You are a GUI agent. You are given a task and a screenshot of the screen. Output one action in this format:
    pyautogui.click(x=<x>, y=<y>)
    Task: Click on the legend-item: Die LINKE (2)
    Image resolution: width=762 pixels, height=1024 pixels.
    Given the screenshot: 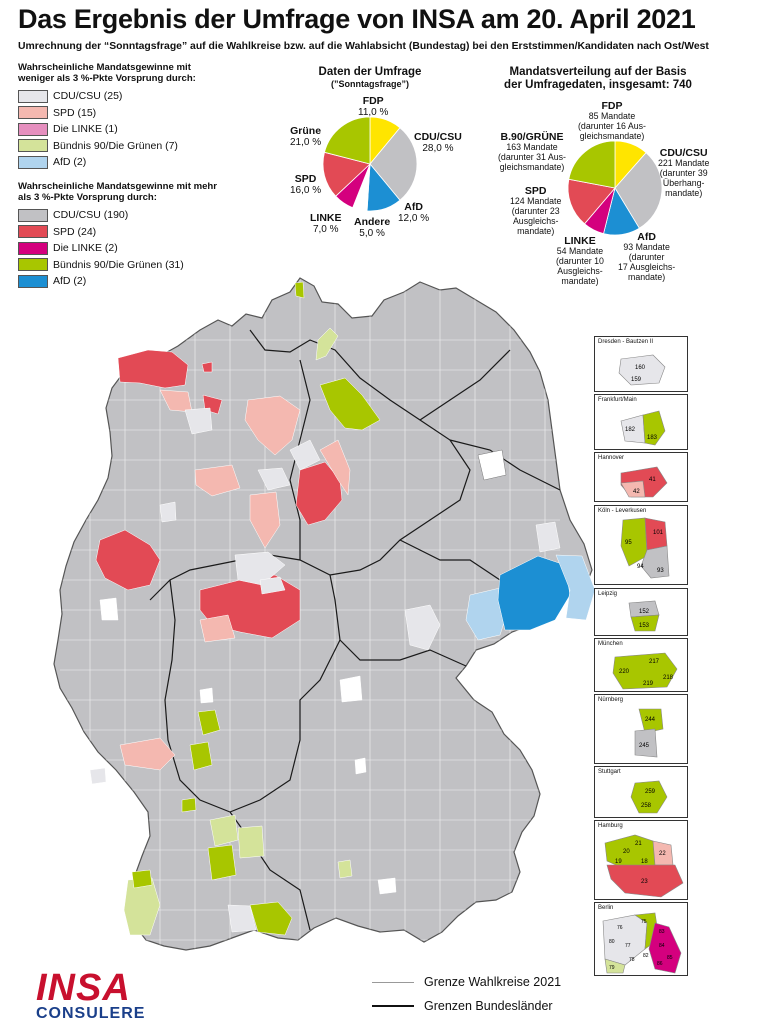 What is the action you would take?
    pyautogui.click(x=123, y=248)
    